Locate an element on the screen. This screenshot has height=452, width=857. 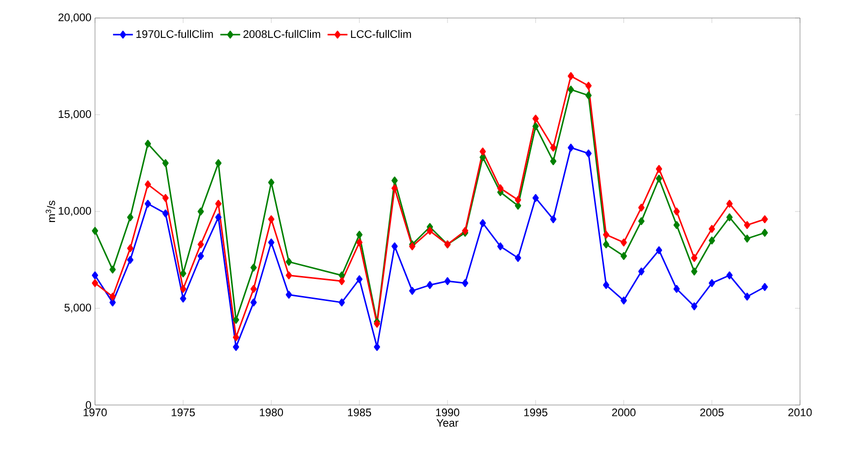
legend-label: 1970LC-fullClim is located at coordinates (174, 34).